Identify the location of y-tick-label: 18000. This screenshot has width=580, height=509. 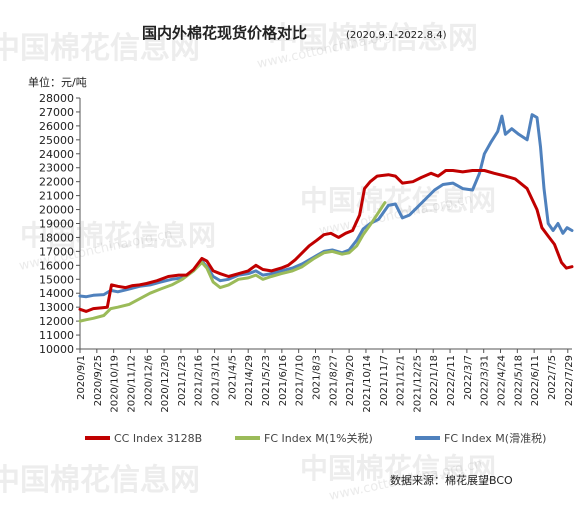
(56, 237).